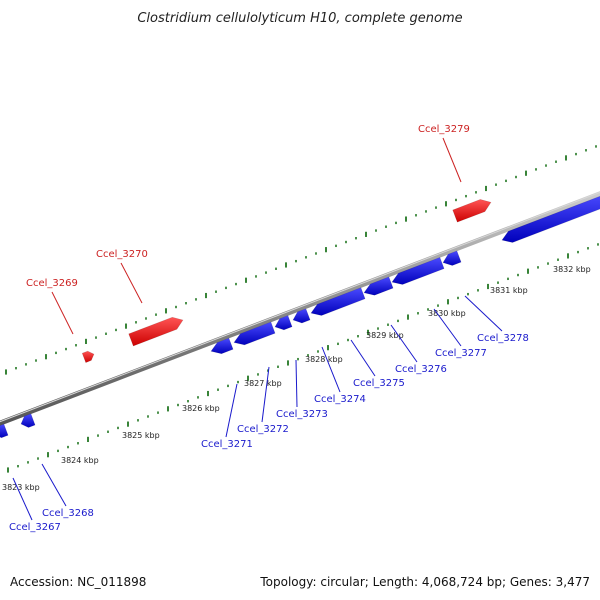  What do you see at coordinates (263, 429) in the screenshot?
I see `gene-label: Ccel_3272` at bounding box center [263, 429].